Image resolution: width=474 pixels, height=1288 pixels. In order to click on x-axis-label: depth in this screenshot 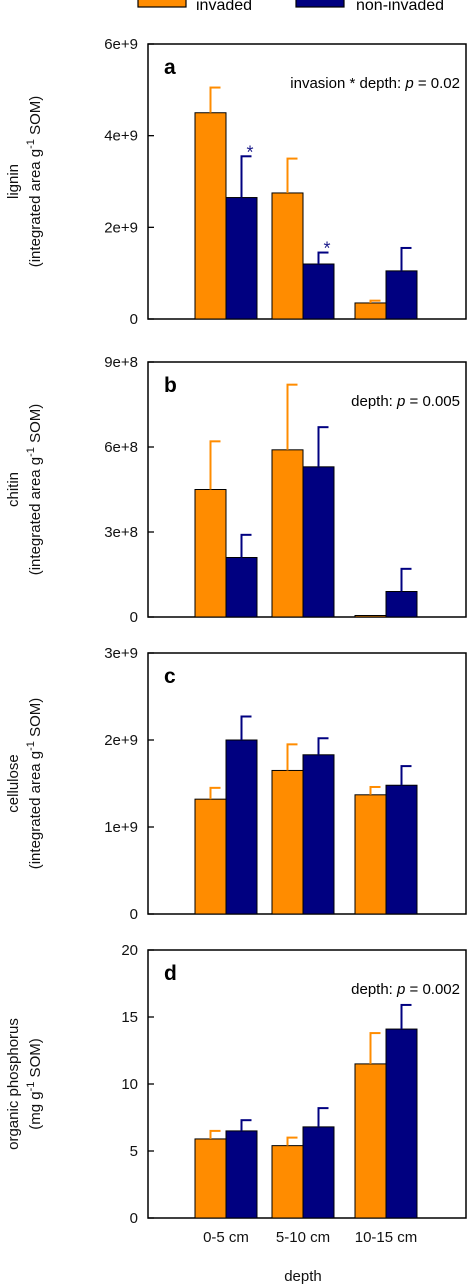, I will do `click(303, 1276)`.